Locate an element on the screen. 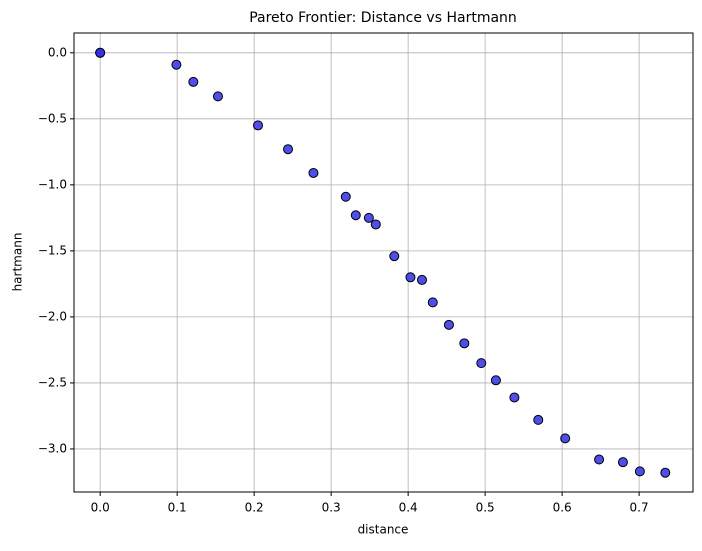 The image size is (702, 551). x-tick-label: 0.4 is located at coordinates (408, 508).